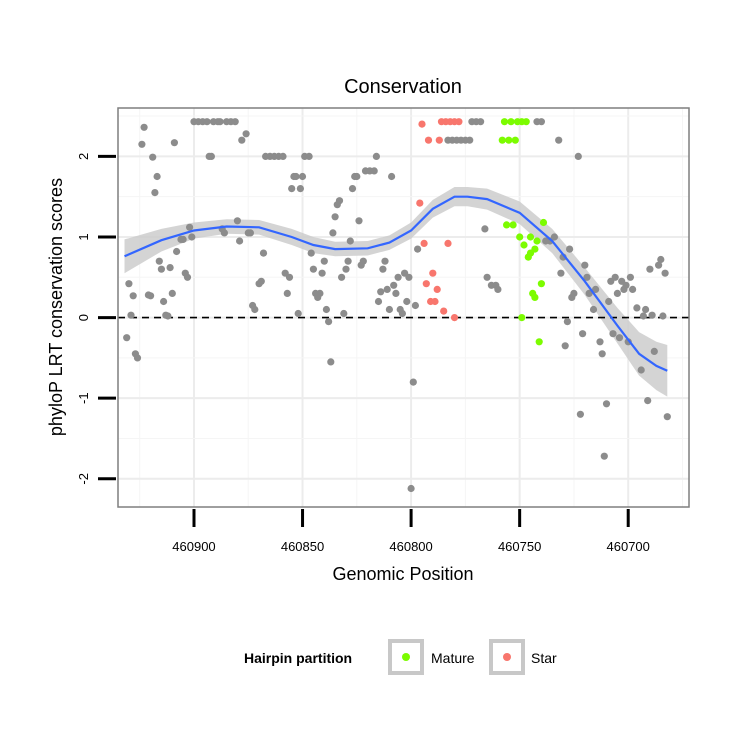 The height and width of the screenshot is (750, 750). Describe the element at coordinates (402, 574) in the screenshot. I see `x-axis-label: Genomic Position` at that location.